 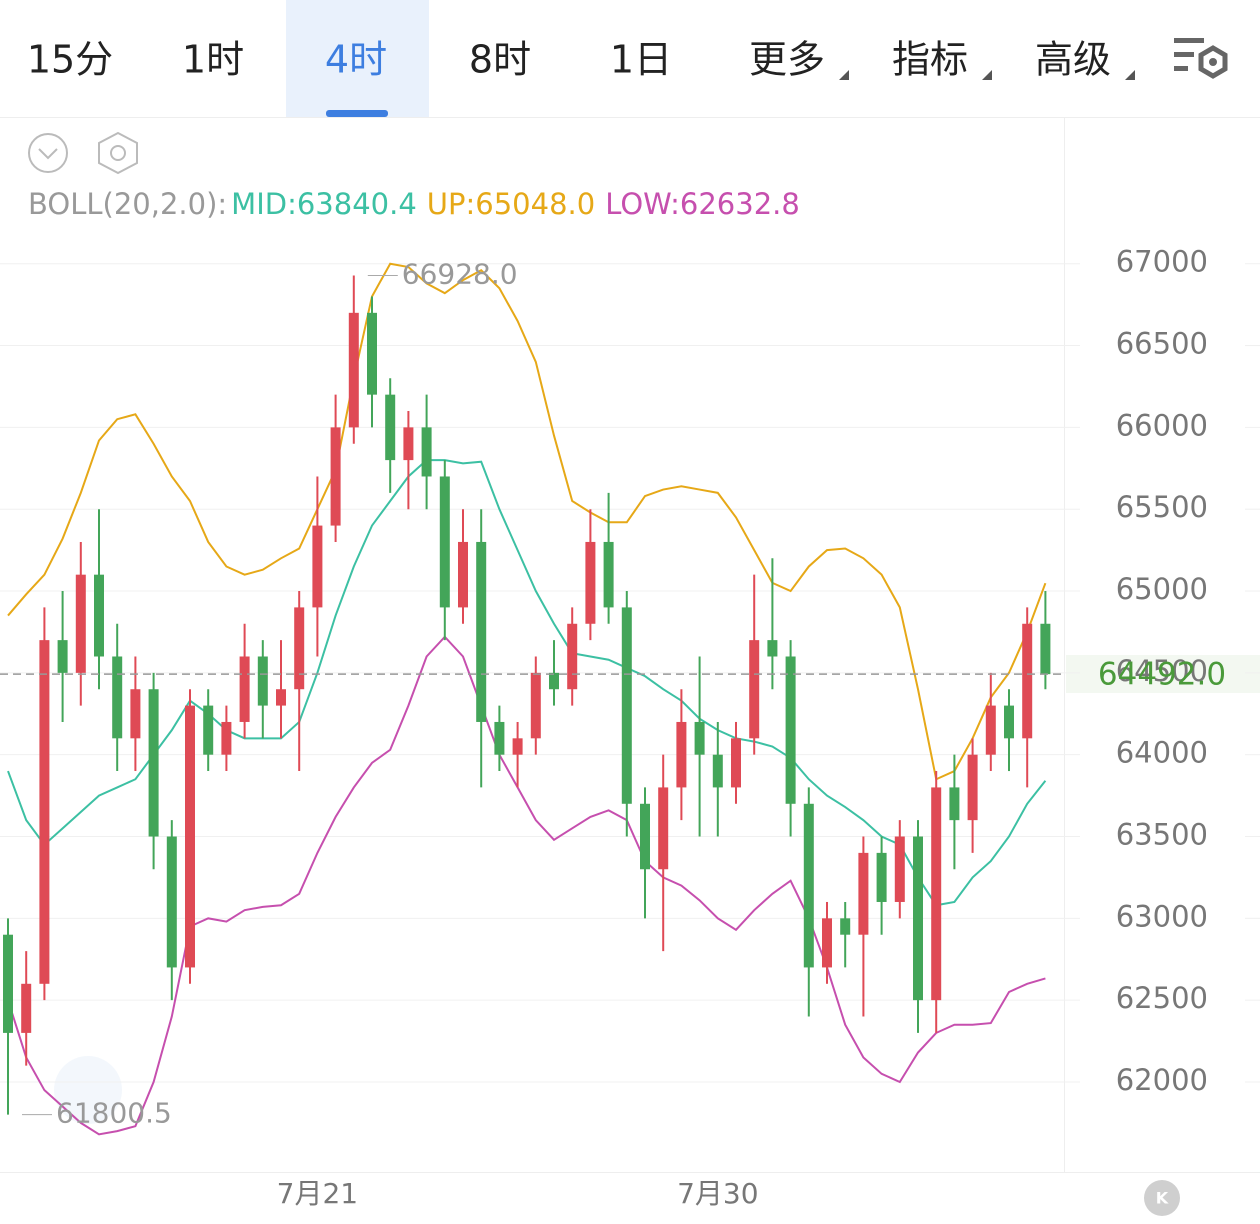 What do you see at coordinates (500, 60) in the screenshot?
I see `tab: 8时` at bounding box center [500, 60].